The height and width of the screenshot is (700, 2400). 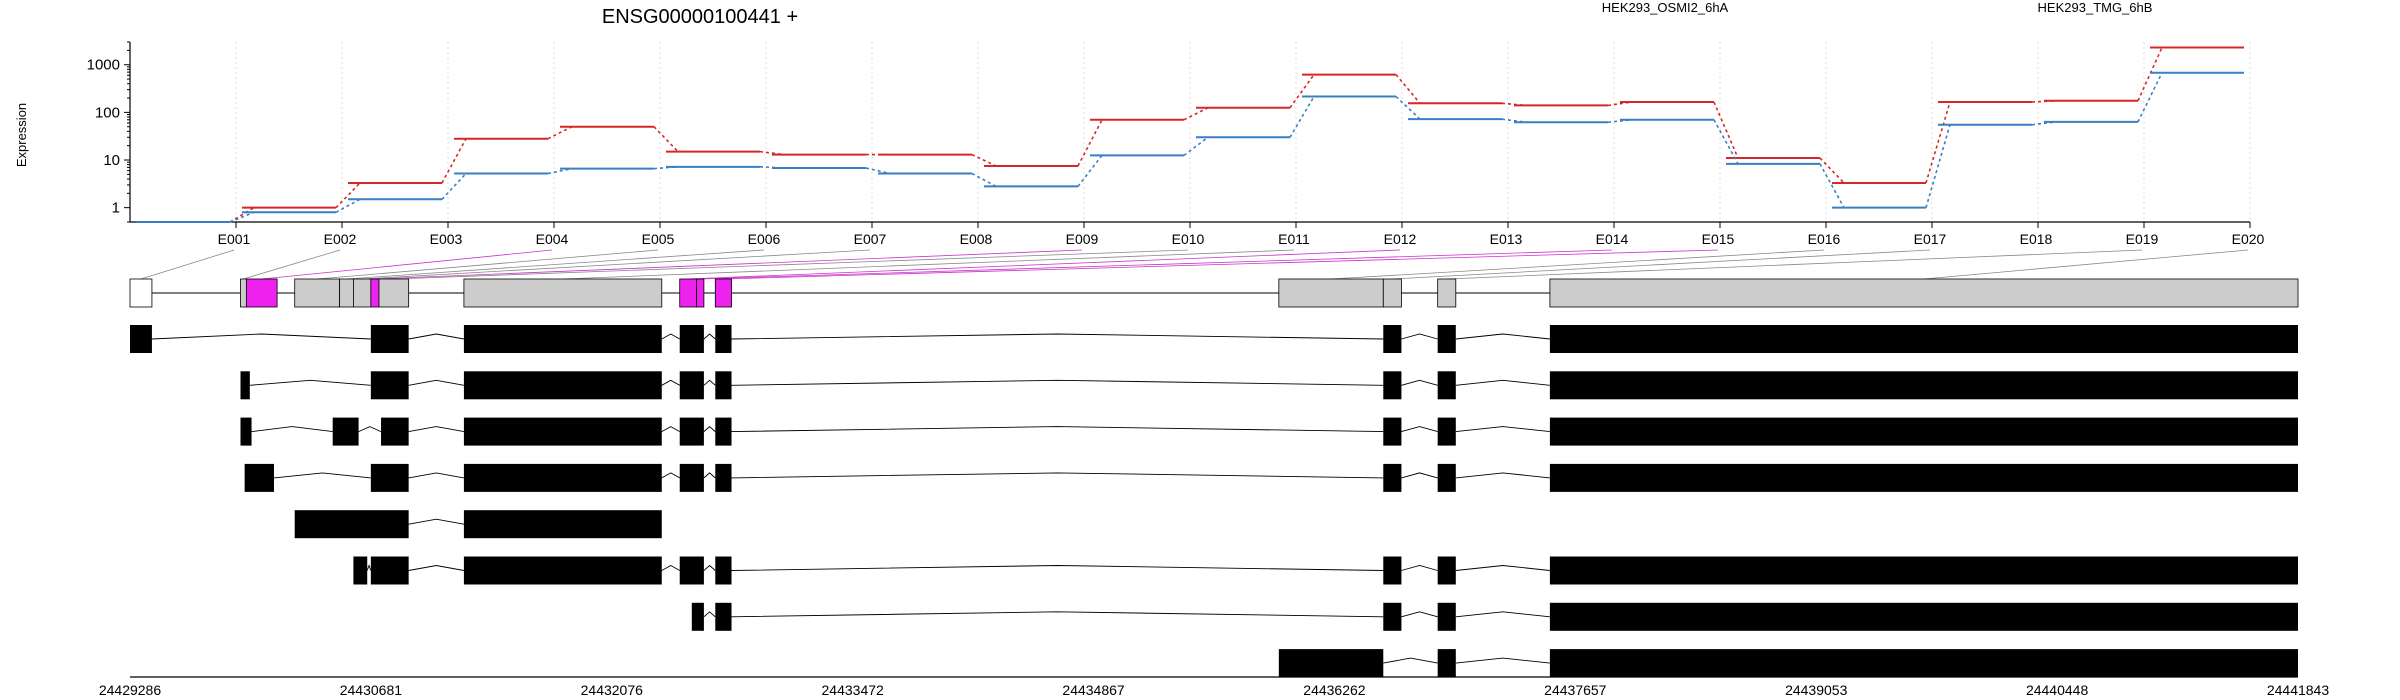 I want to click on y-tick-label: 1, so click(x=116, y=208).